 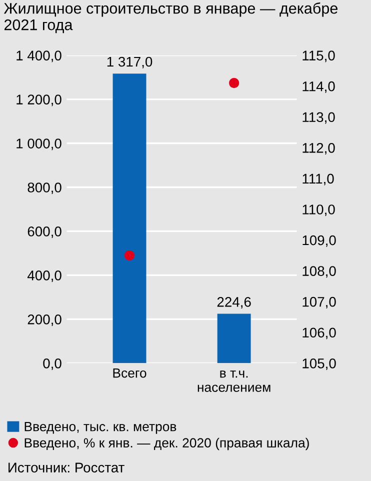 What do you see at coordinates (39, 144) in the screenshot?
I see `y-tick-label: 1 000,0` at bounding box center [39, 144].